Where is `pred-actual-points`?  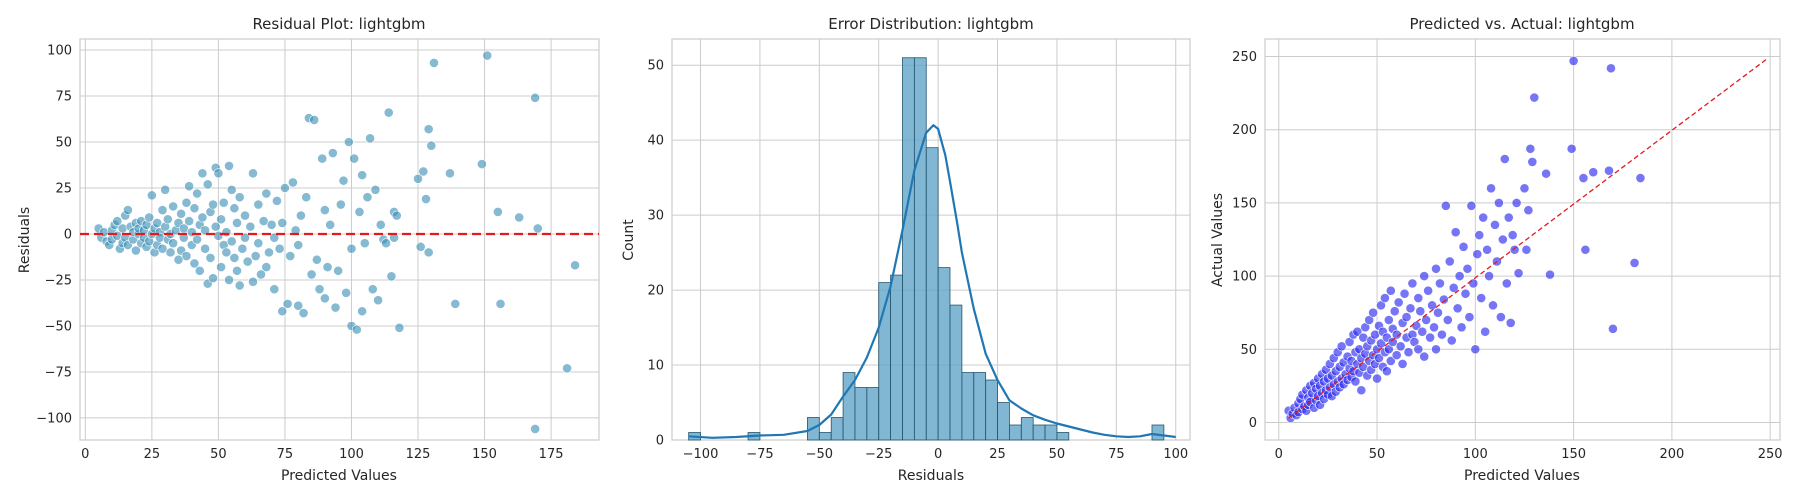 pred-actual-points is located at coordinates (1464, 239).